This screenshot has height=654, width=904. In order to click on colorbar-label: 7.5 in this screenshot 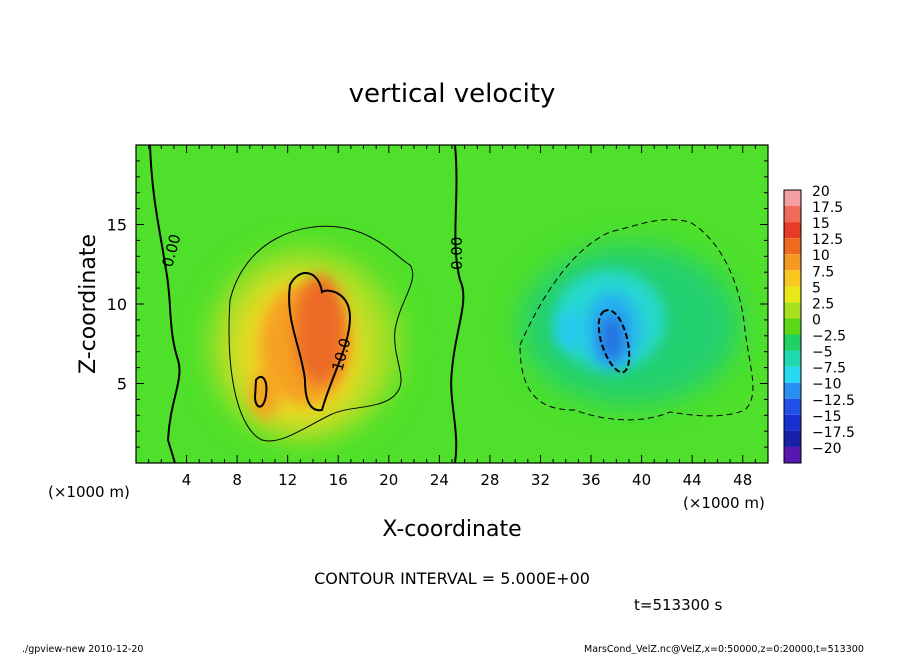, I will do `click(823, 272)`.